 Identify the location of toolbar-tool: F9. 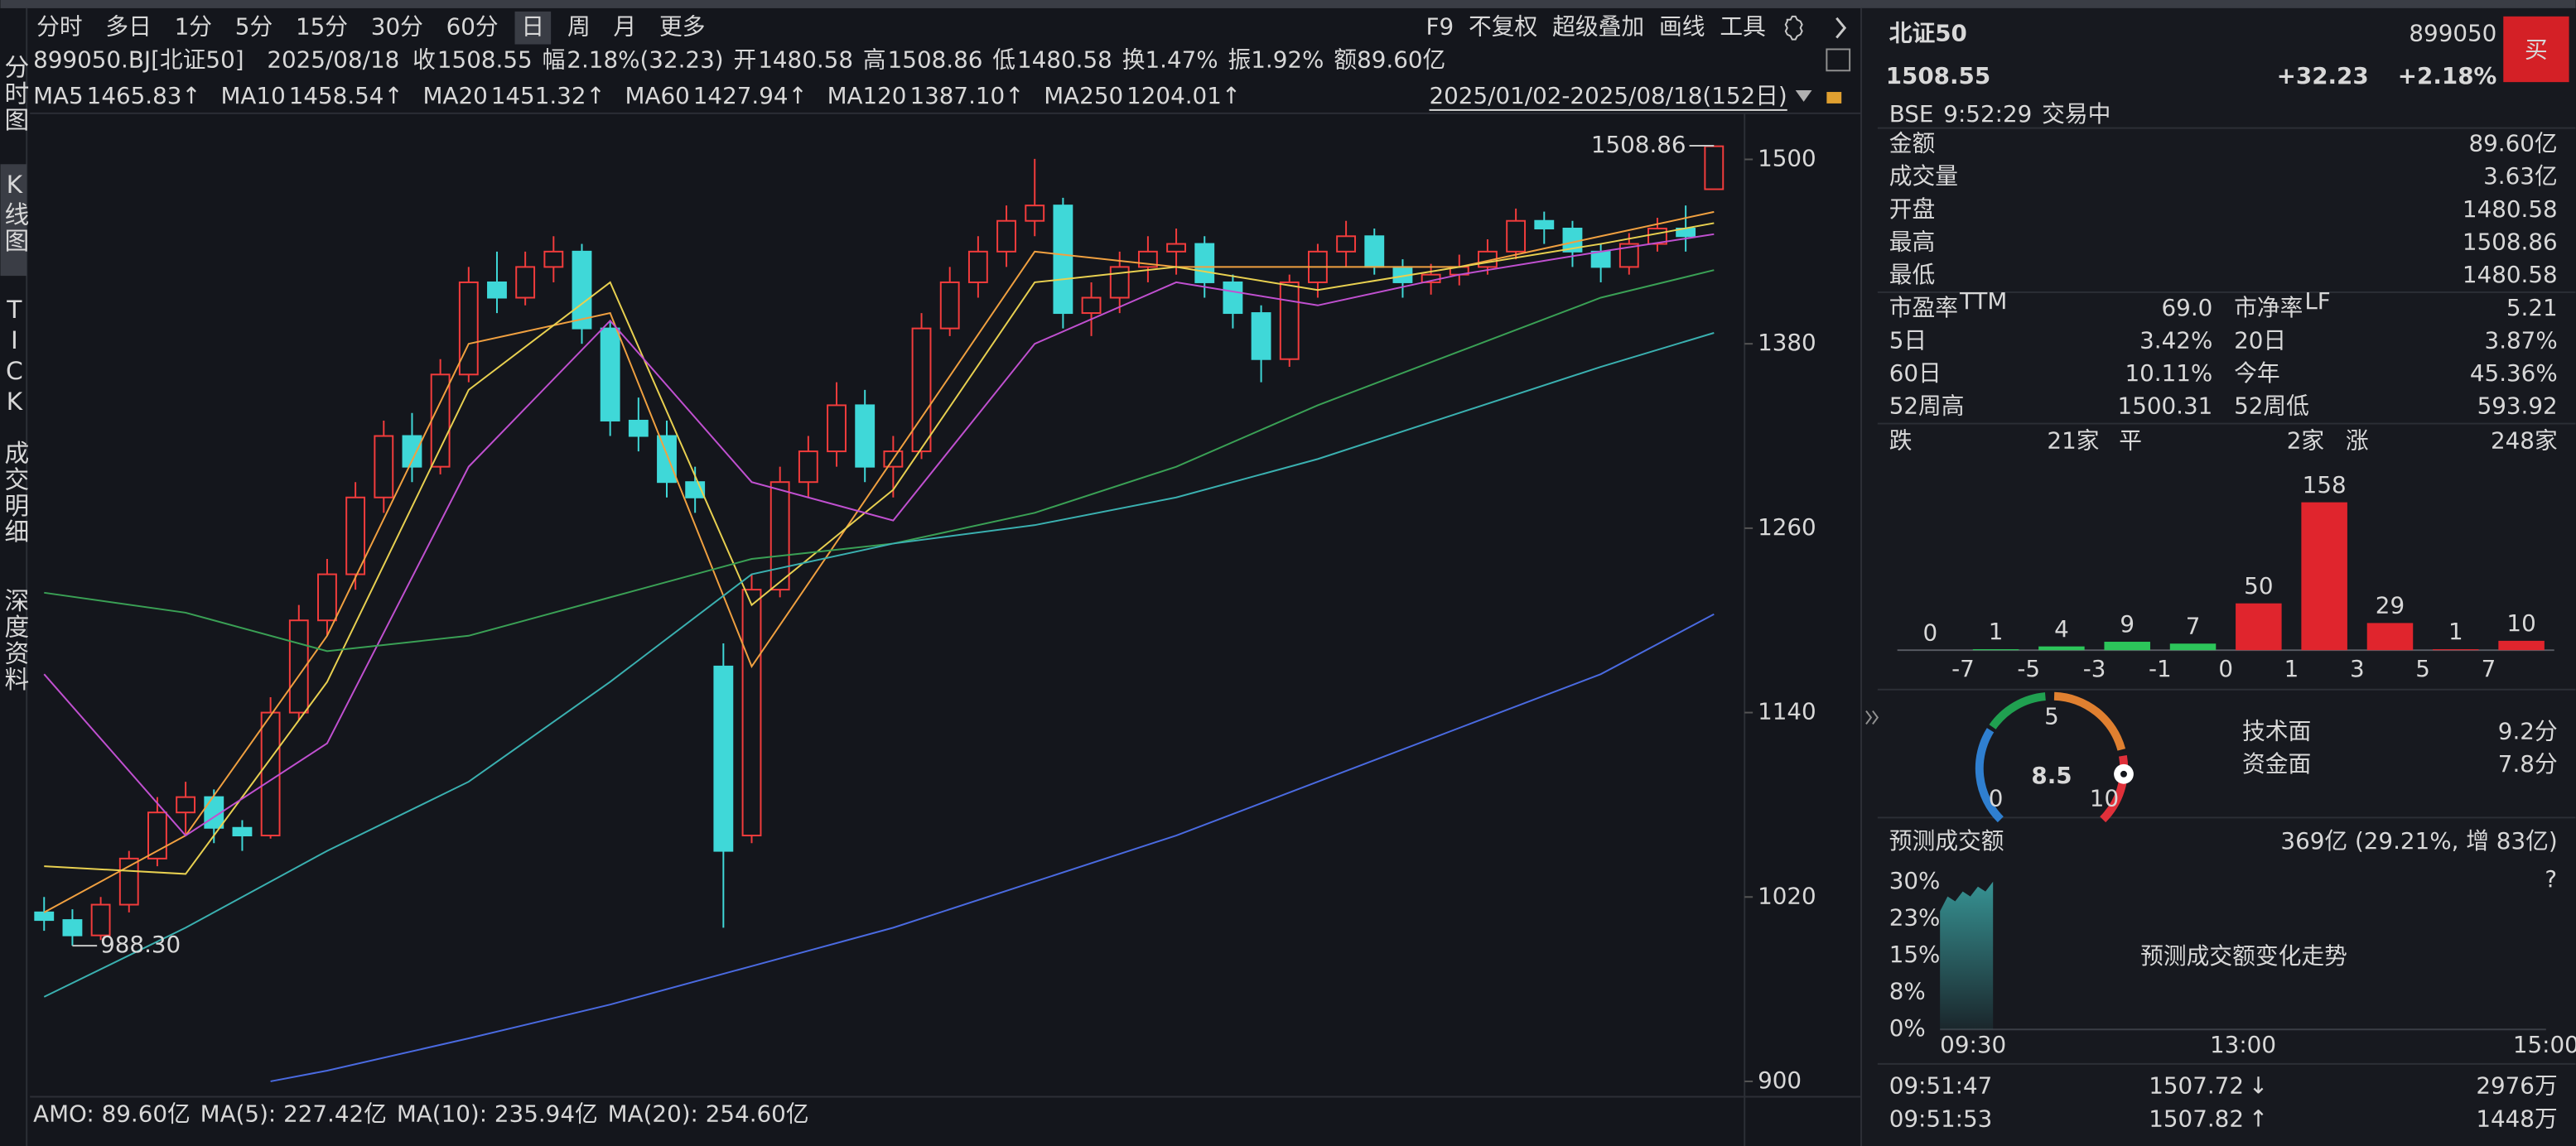
(1440, 27).